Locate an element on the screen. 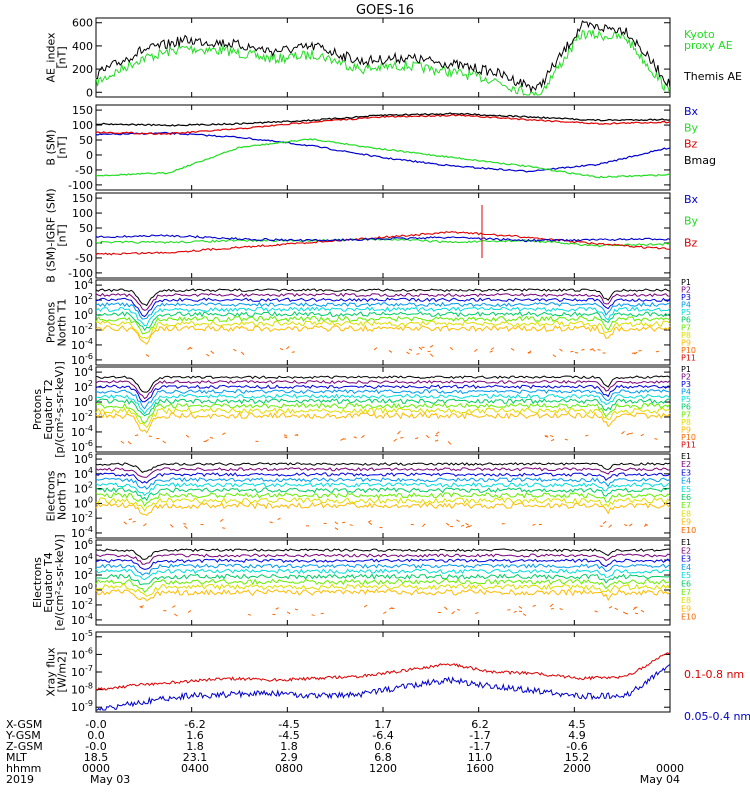 The height and width of the screenshot is (800, 750). series-p6 is located at coordinates (383, 407).